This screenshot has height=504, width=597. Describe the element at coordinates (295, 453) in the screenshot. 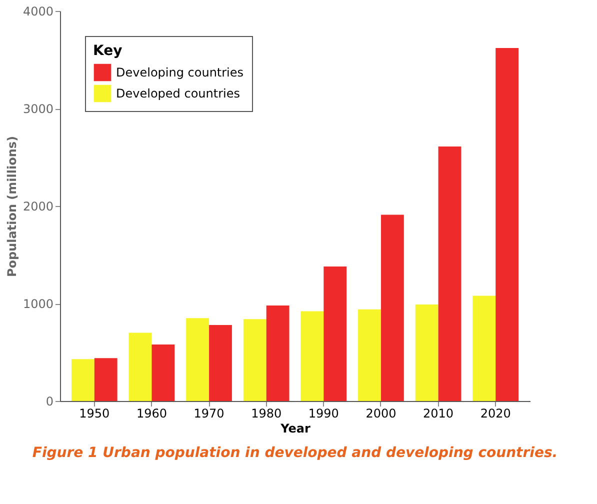

I see `text: Figure 1 Urban population in developed and developing countries.` at that location.